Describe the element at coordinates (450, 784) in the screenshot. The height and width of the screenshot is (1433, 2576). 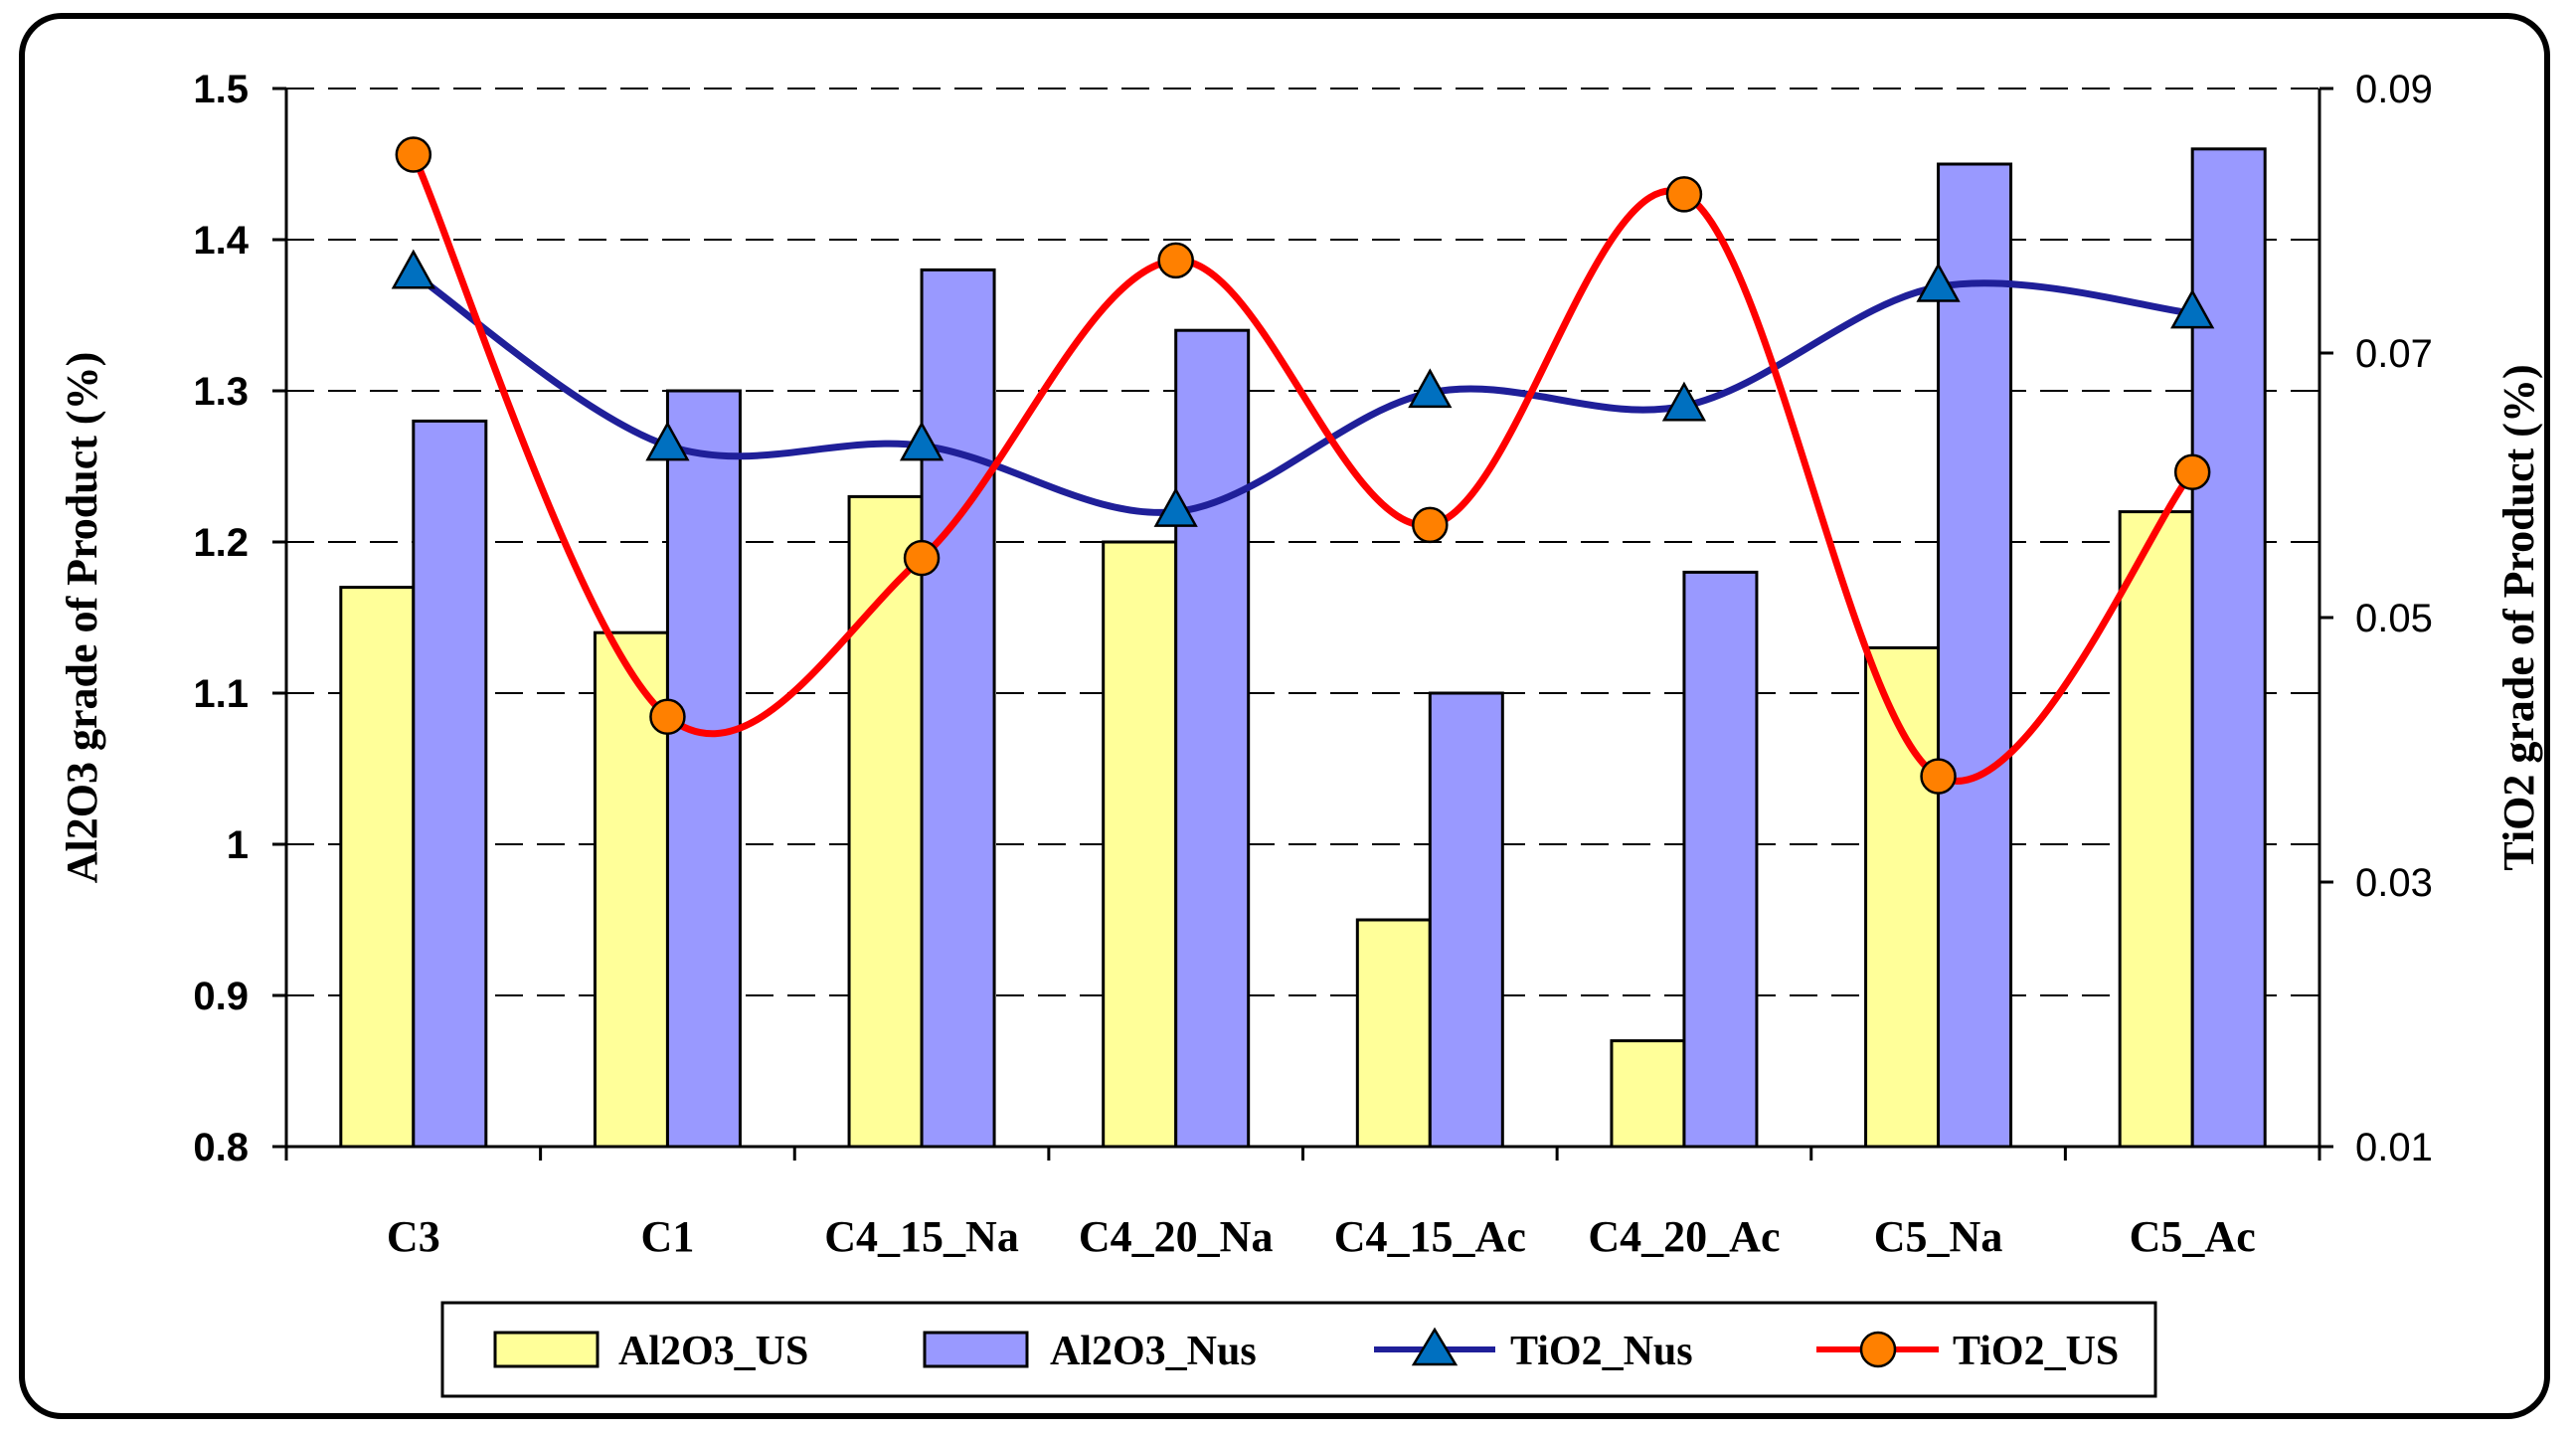
I see `bar-al2o3-nus-c3` at that location.